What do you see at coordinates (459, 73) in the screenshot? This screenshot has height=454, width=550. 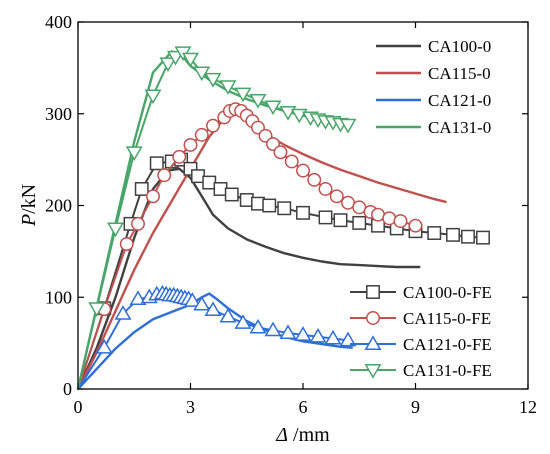 I see `legend-label: CA115-0` at bounding box center [459, 73].